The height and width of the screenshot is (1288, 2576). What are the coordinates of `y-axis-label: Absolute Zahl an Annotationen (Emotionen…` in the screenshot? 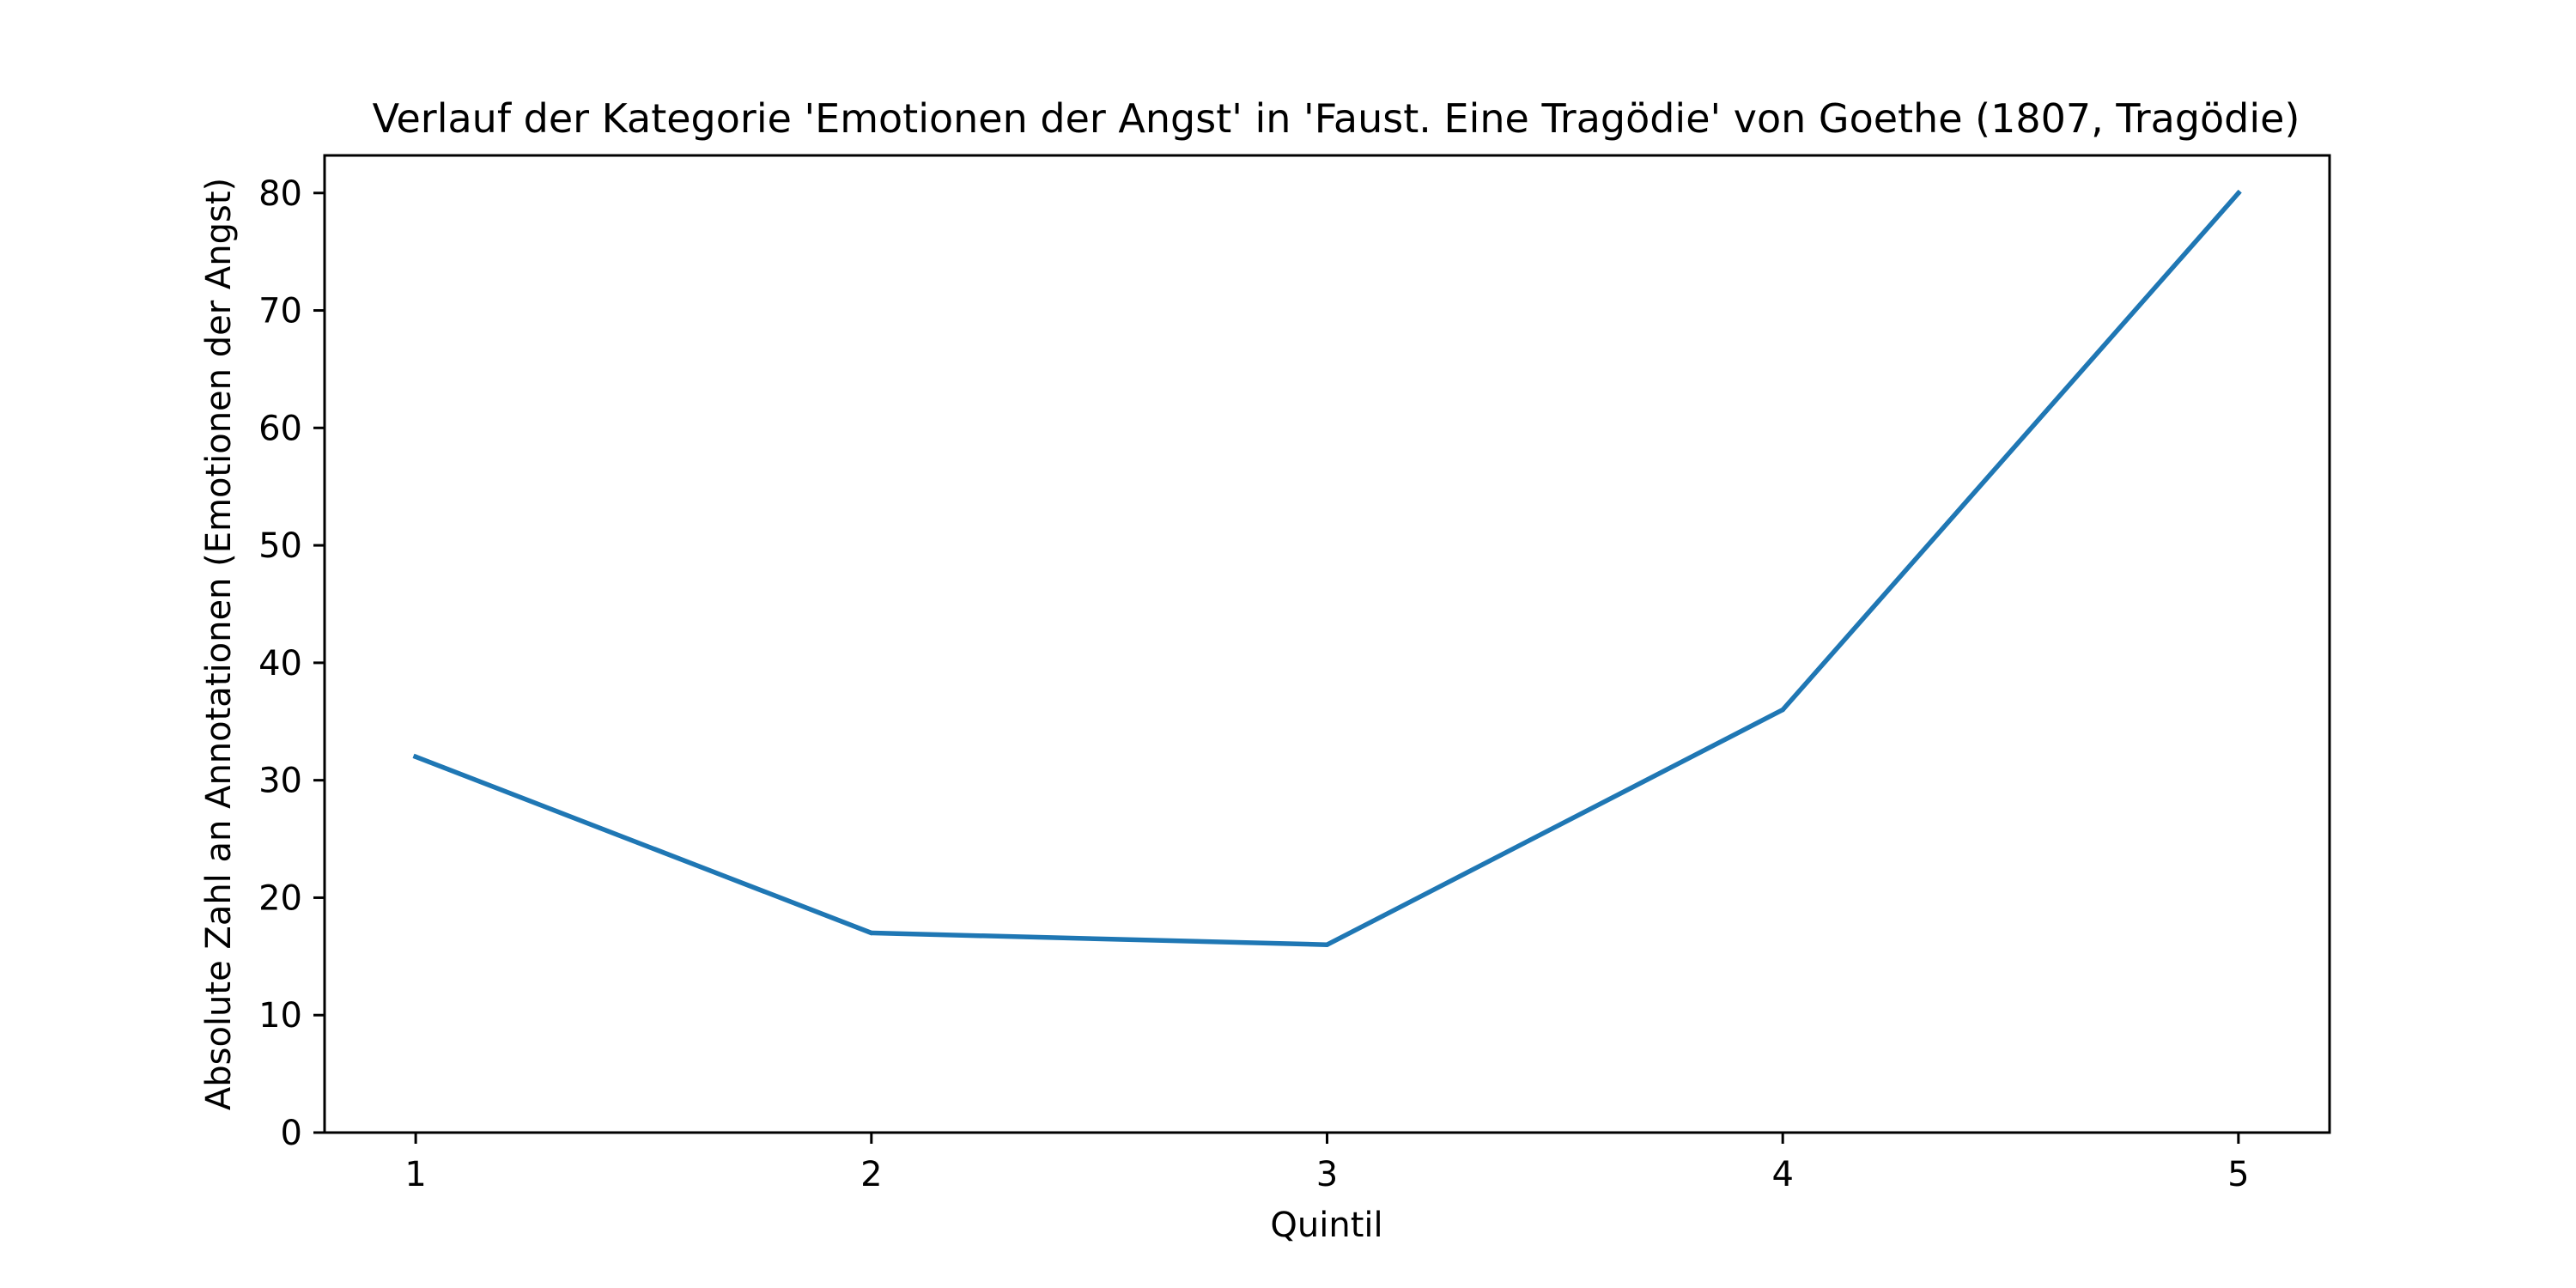 It's located at (219, 644).